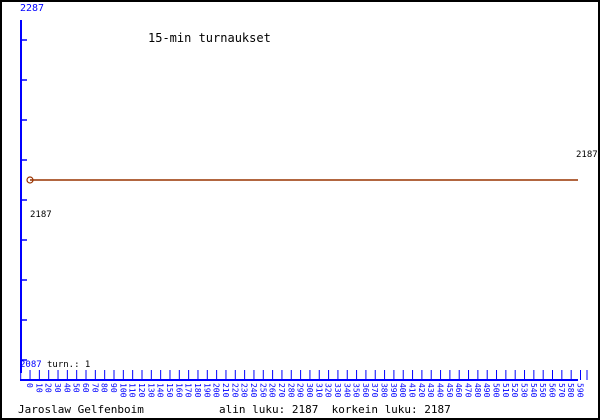 The width and height of the screenshot is (600, 420). What do you see at coordinates (309, 390) in the screenshot?
I see `x-tick-label: 300` at bounding box center [309, 390].